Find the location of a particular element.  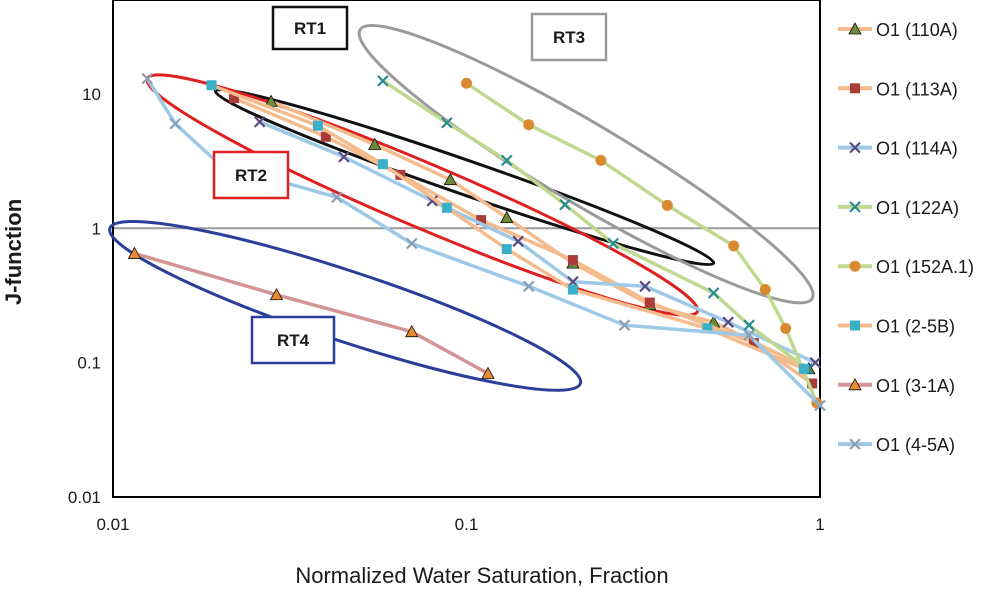

series-line is located at coordinates (311, 313).